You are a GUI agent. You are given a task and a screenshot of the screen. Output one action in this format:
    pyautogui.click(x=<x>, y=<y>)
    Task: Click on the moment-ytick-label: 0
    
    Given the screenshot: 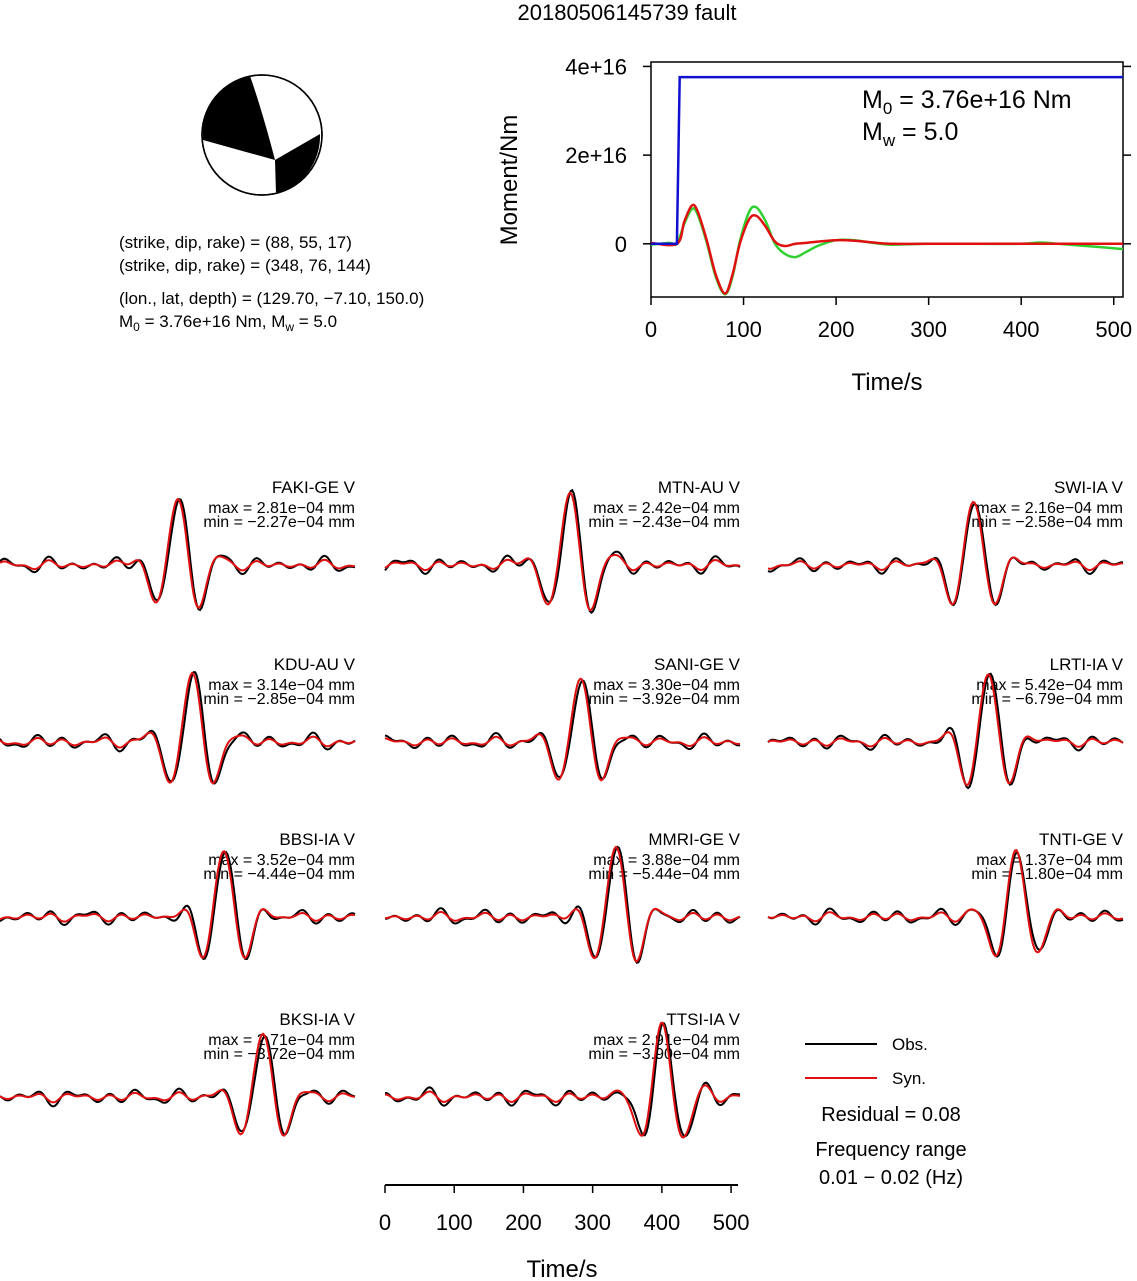 What is the action you would take?
    pyautogui.click(x=621, y=244)
    